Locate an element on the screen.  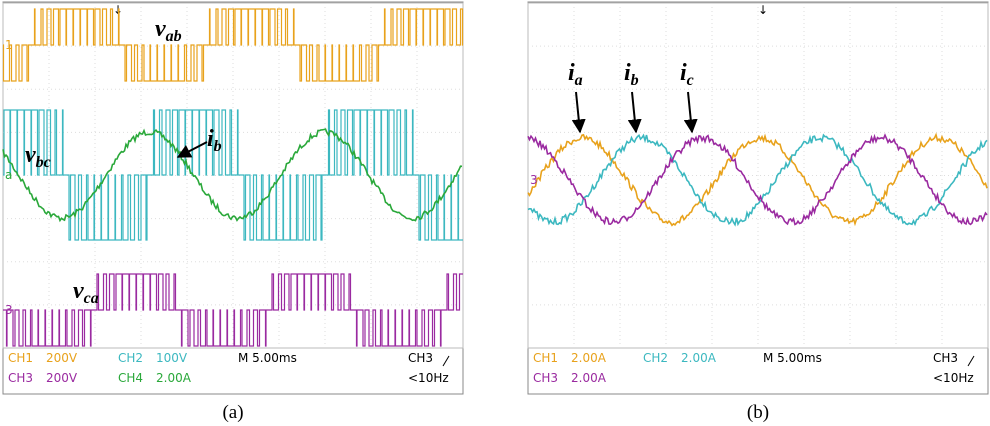
label-subscript: ca is located at coordinates (91, 298).